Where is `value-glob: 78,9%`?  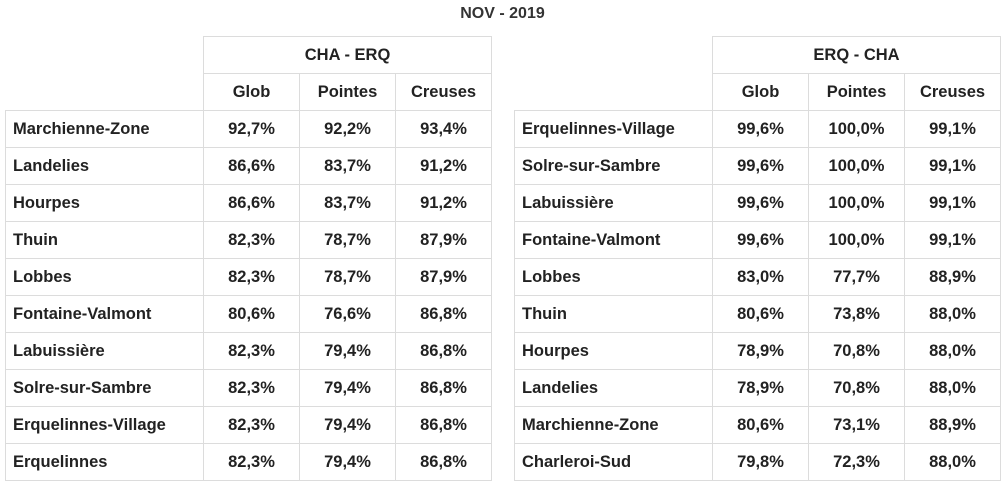 value-glob: 78,9% is located at coordinates (760, 388).